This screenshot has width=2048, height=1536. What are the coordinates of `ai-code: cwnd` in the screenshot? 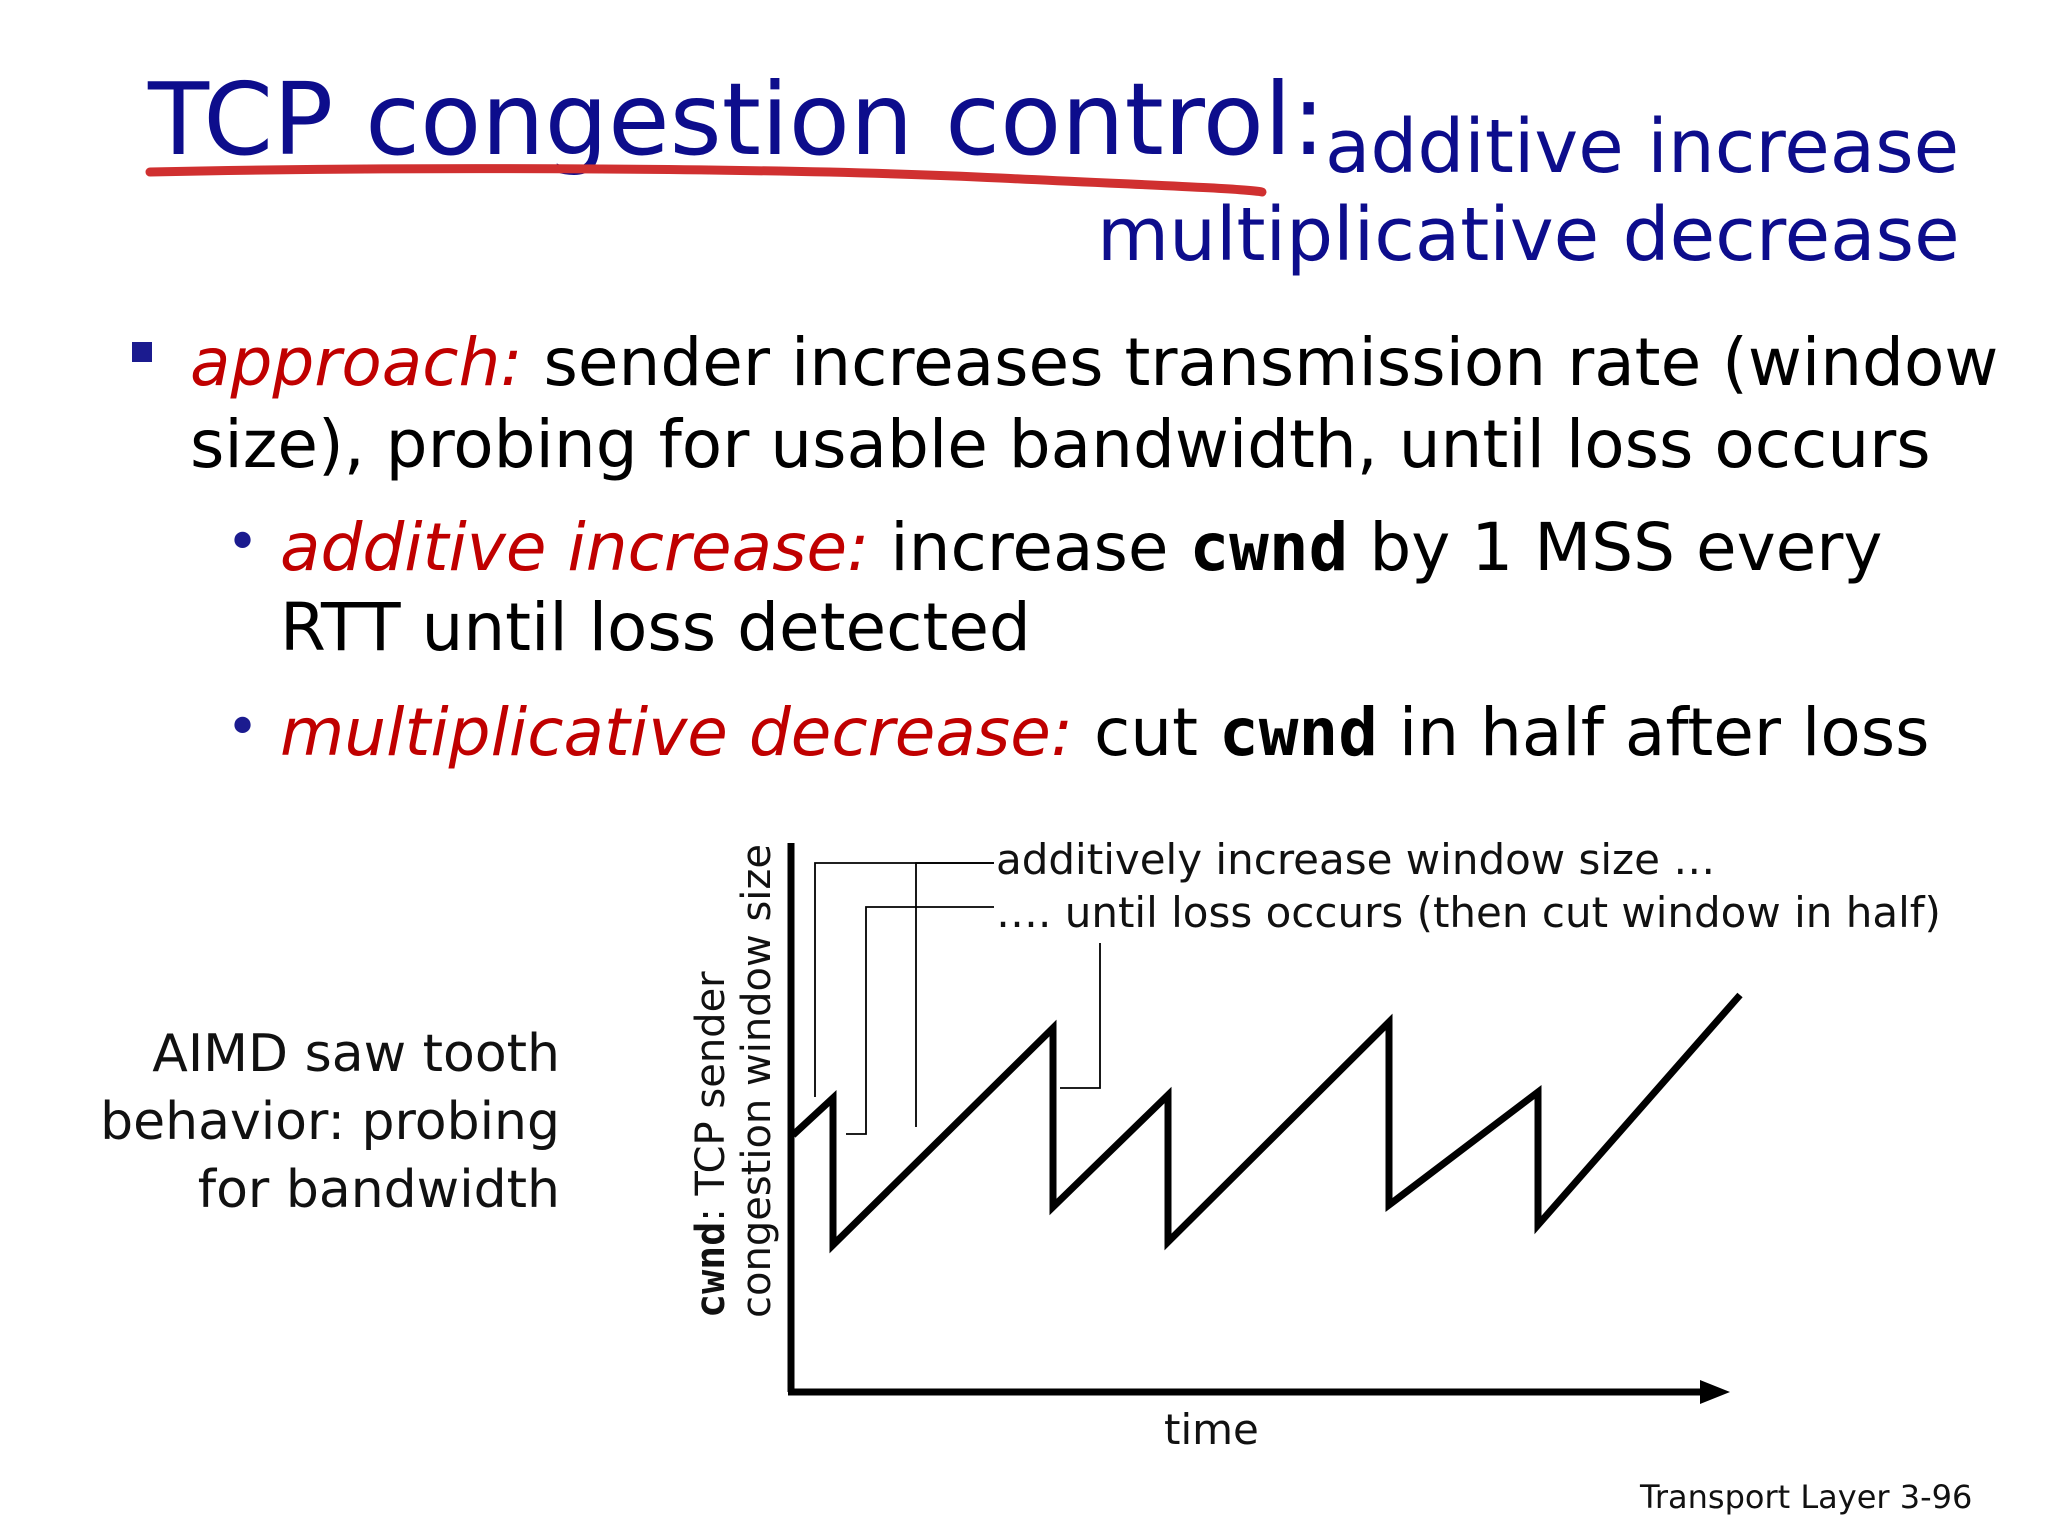 It's located at (1269, 547).